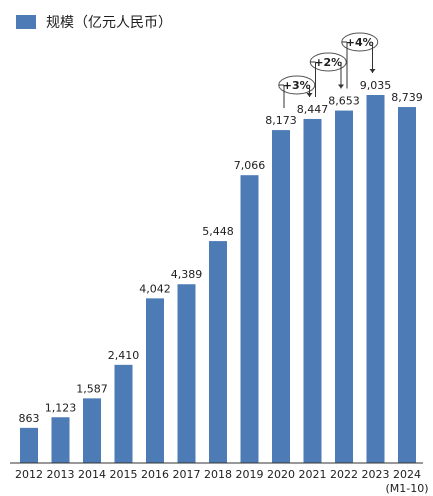 This screenshot has height=496, width=433. I want to click on bar-2013, so click(60, 440).